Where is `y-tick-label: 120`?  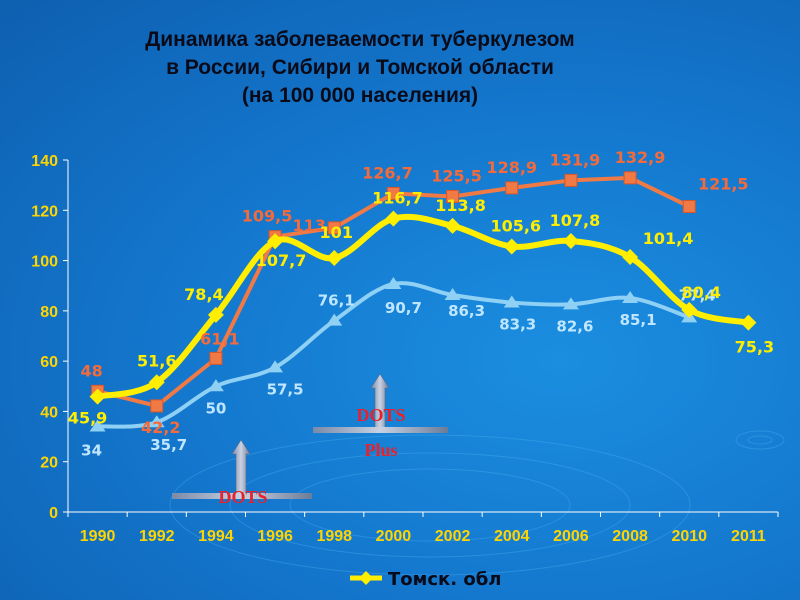
y-tick-label: 120 is located at coordinates (44, 211).